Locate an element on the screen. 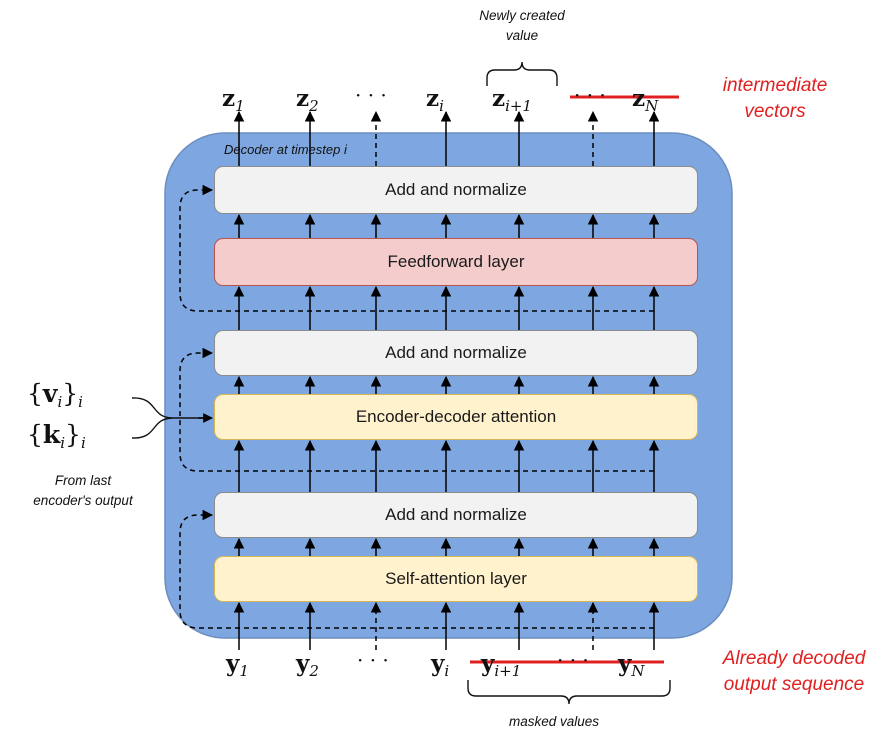 The image size is (888, 745). already-decoded-note: Already decoded output sequence is located at coordinates (794, 671).